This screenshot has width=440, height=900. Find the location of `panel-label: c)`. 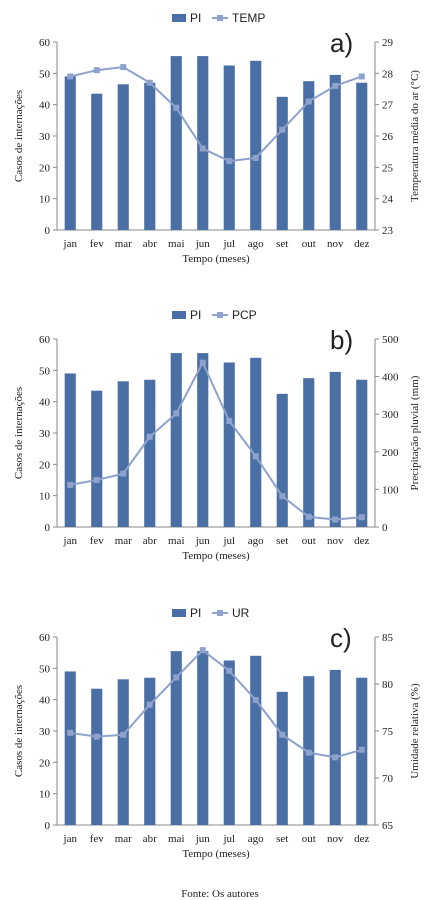

panel-label: c) is located at coordinates (341, 638).